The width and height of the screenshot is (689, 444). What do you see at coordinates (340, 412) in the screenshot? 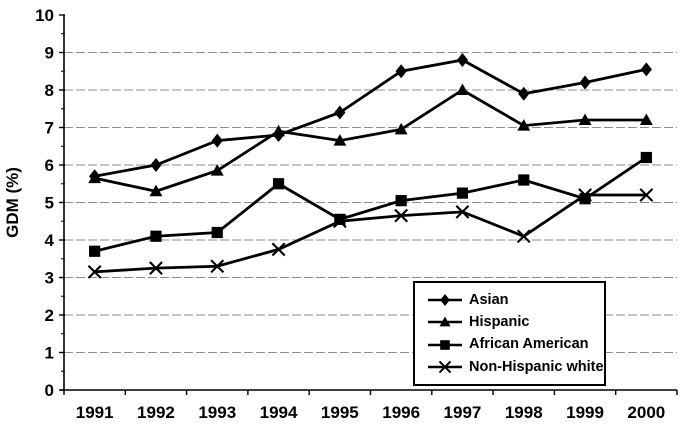
I see `x-tick-label: 1995` at bounding box center [340, 412].